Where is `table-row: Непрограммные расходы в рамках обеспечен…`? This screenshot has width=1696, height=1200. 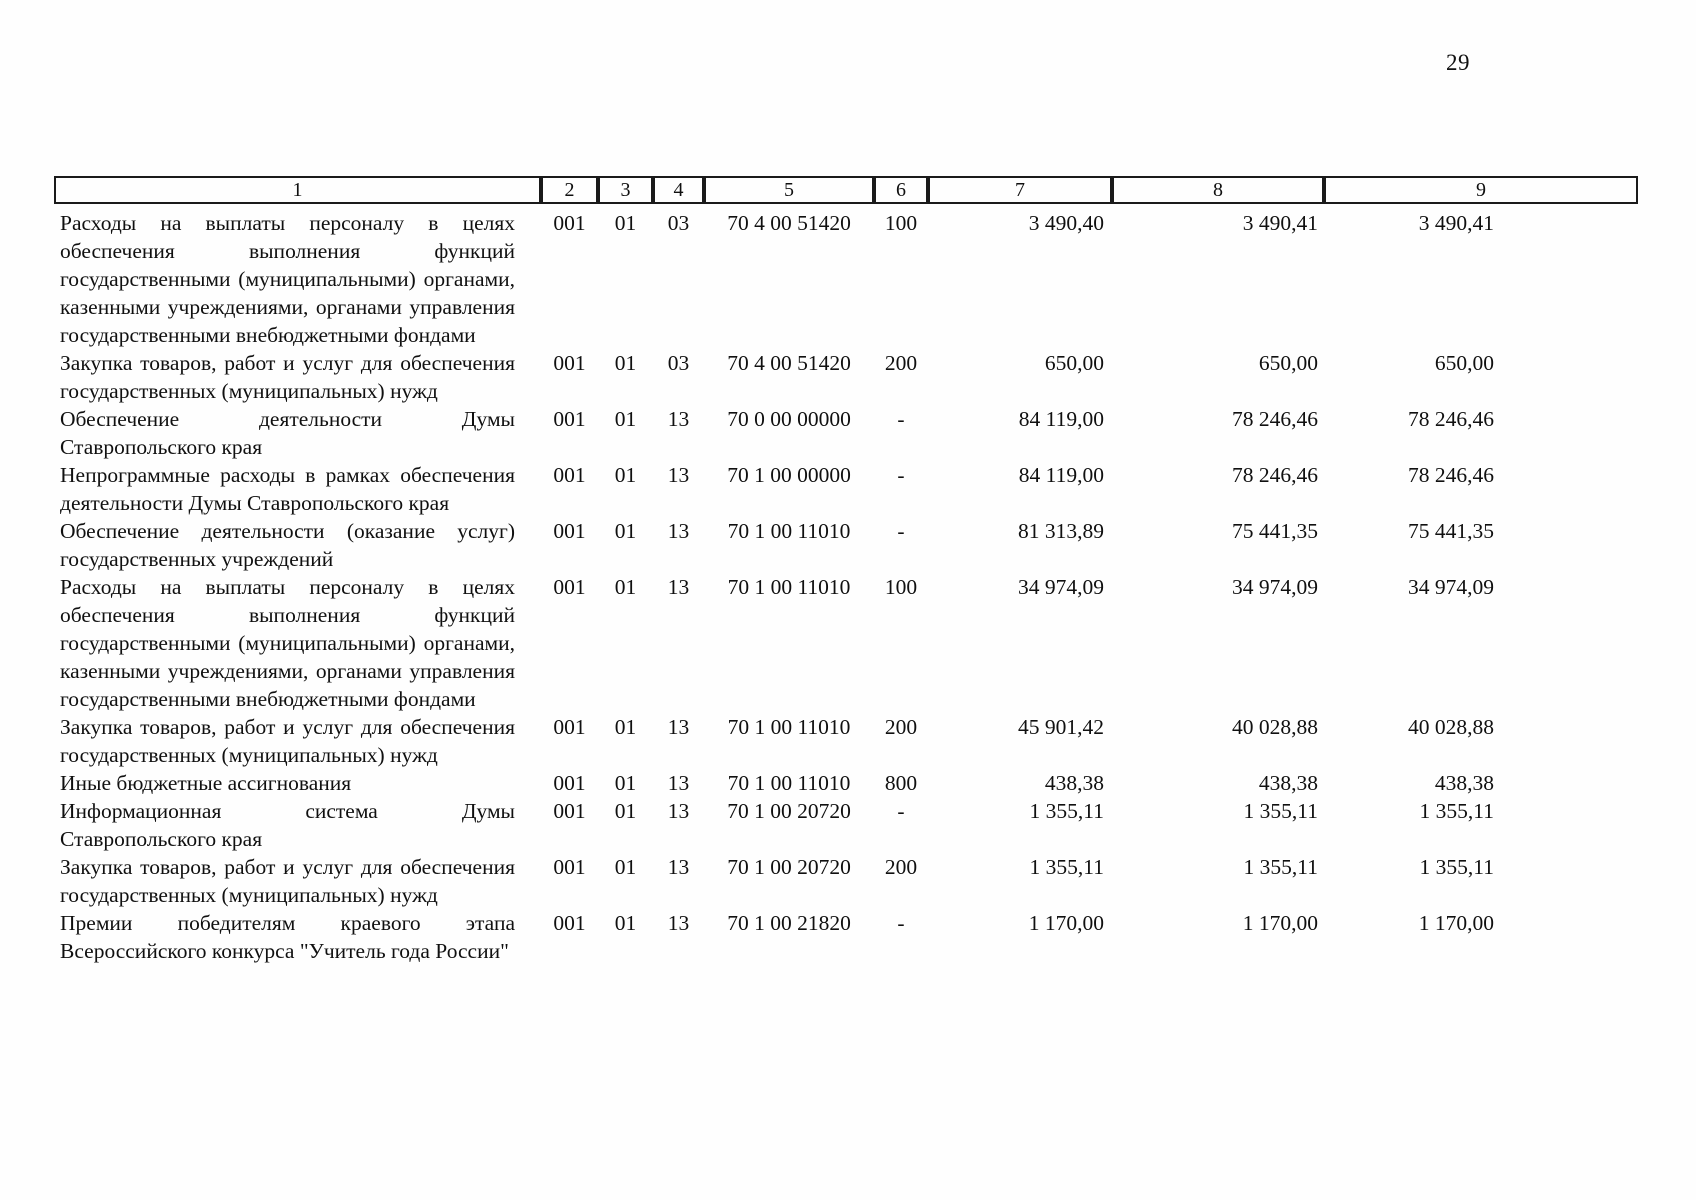
table-row: Непрограммные расходы в рамках обеспечен… is located at coordinates (847, 489).